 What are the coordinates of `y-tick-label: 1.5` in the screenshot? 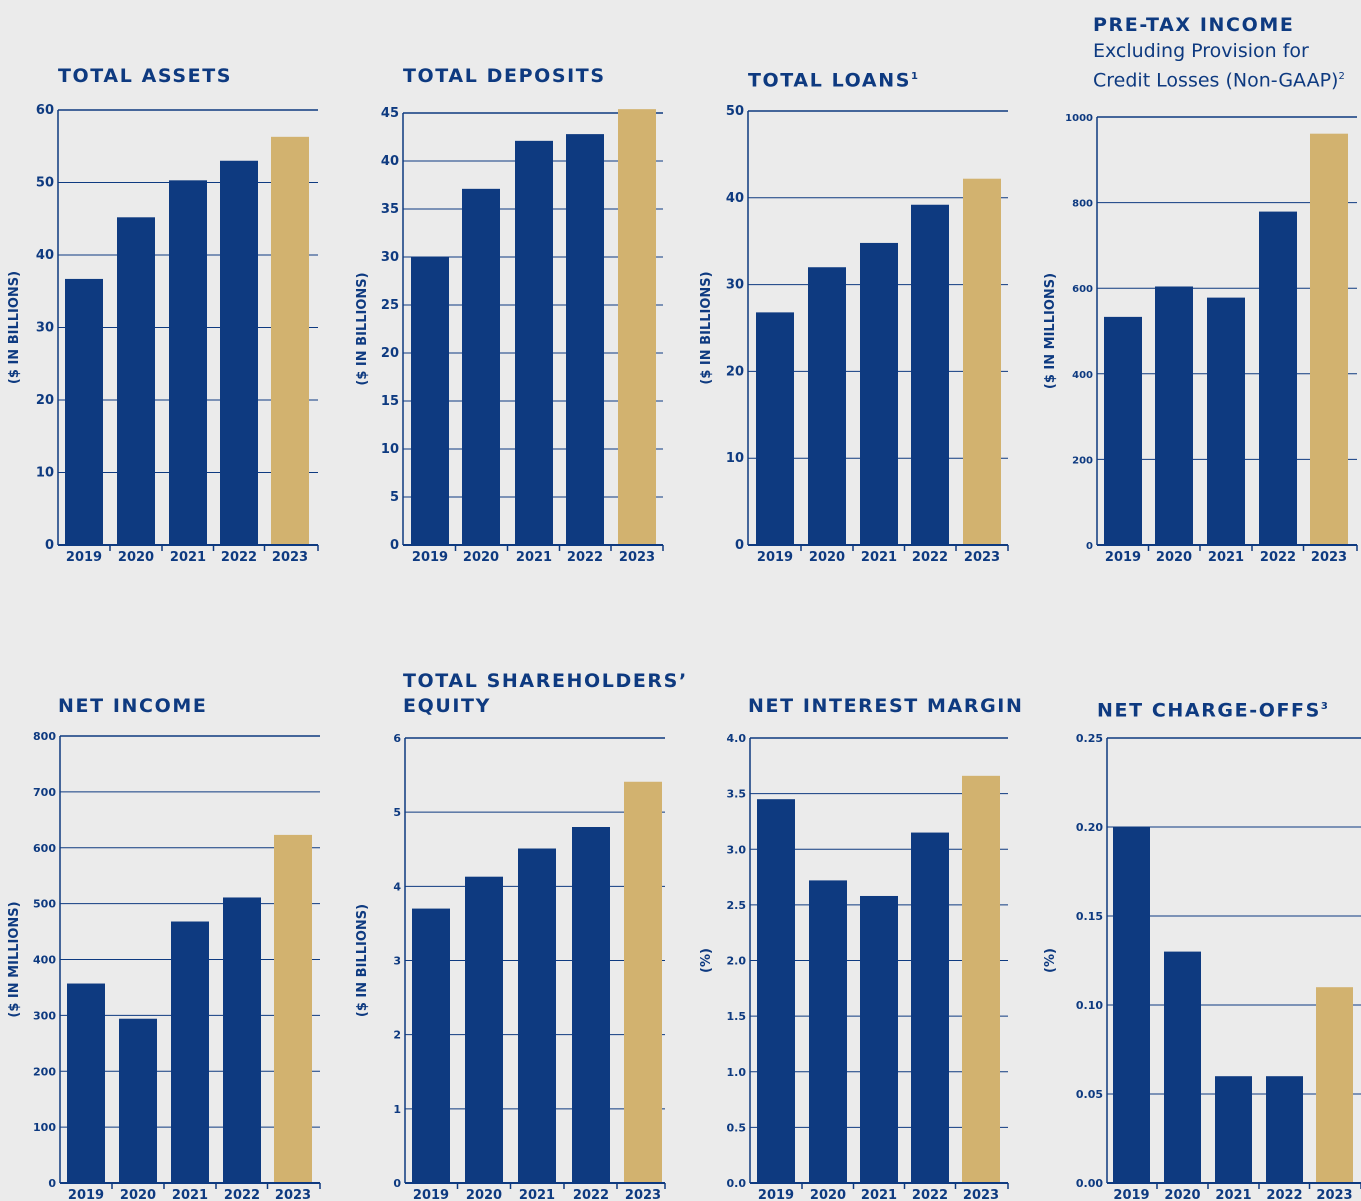 It's located at (737, 1016).